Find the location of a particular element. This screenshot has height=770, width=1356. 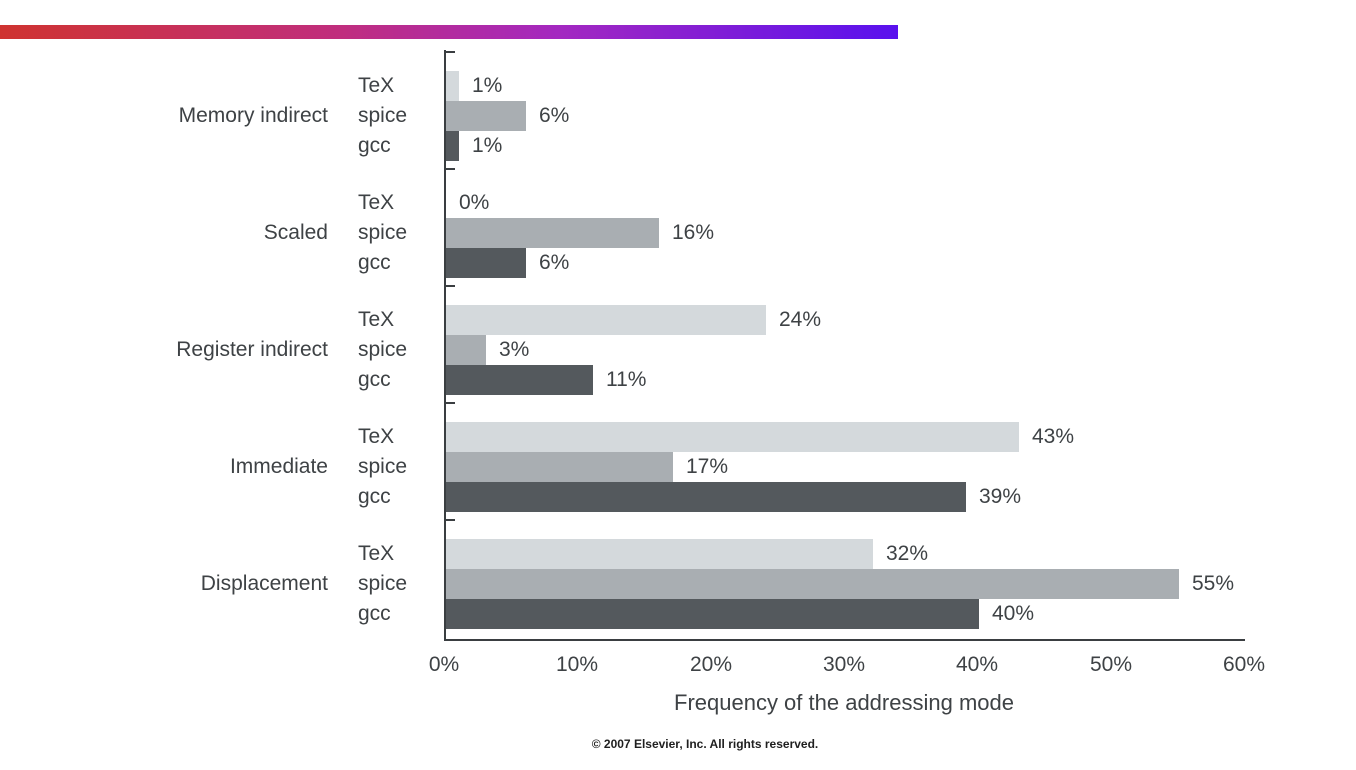

bar-value-label: 3% is located at coordinates (514, 349).